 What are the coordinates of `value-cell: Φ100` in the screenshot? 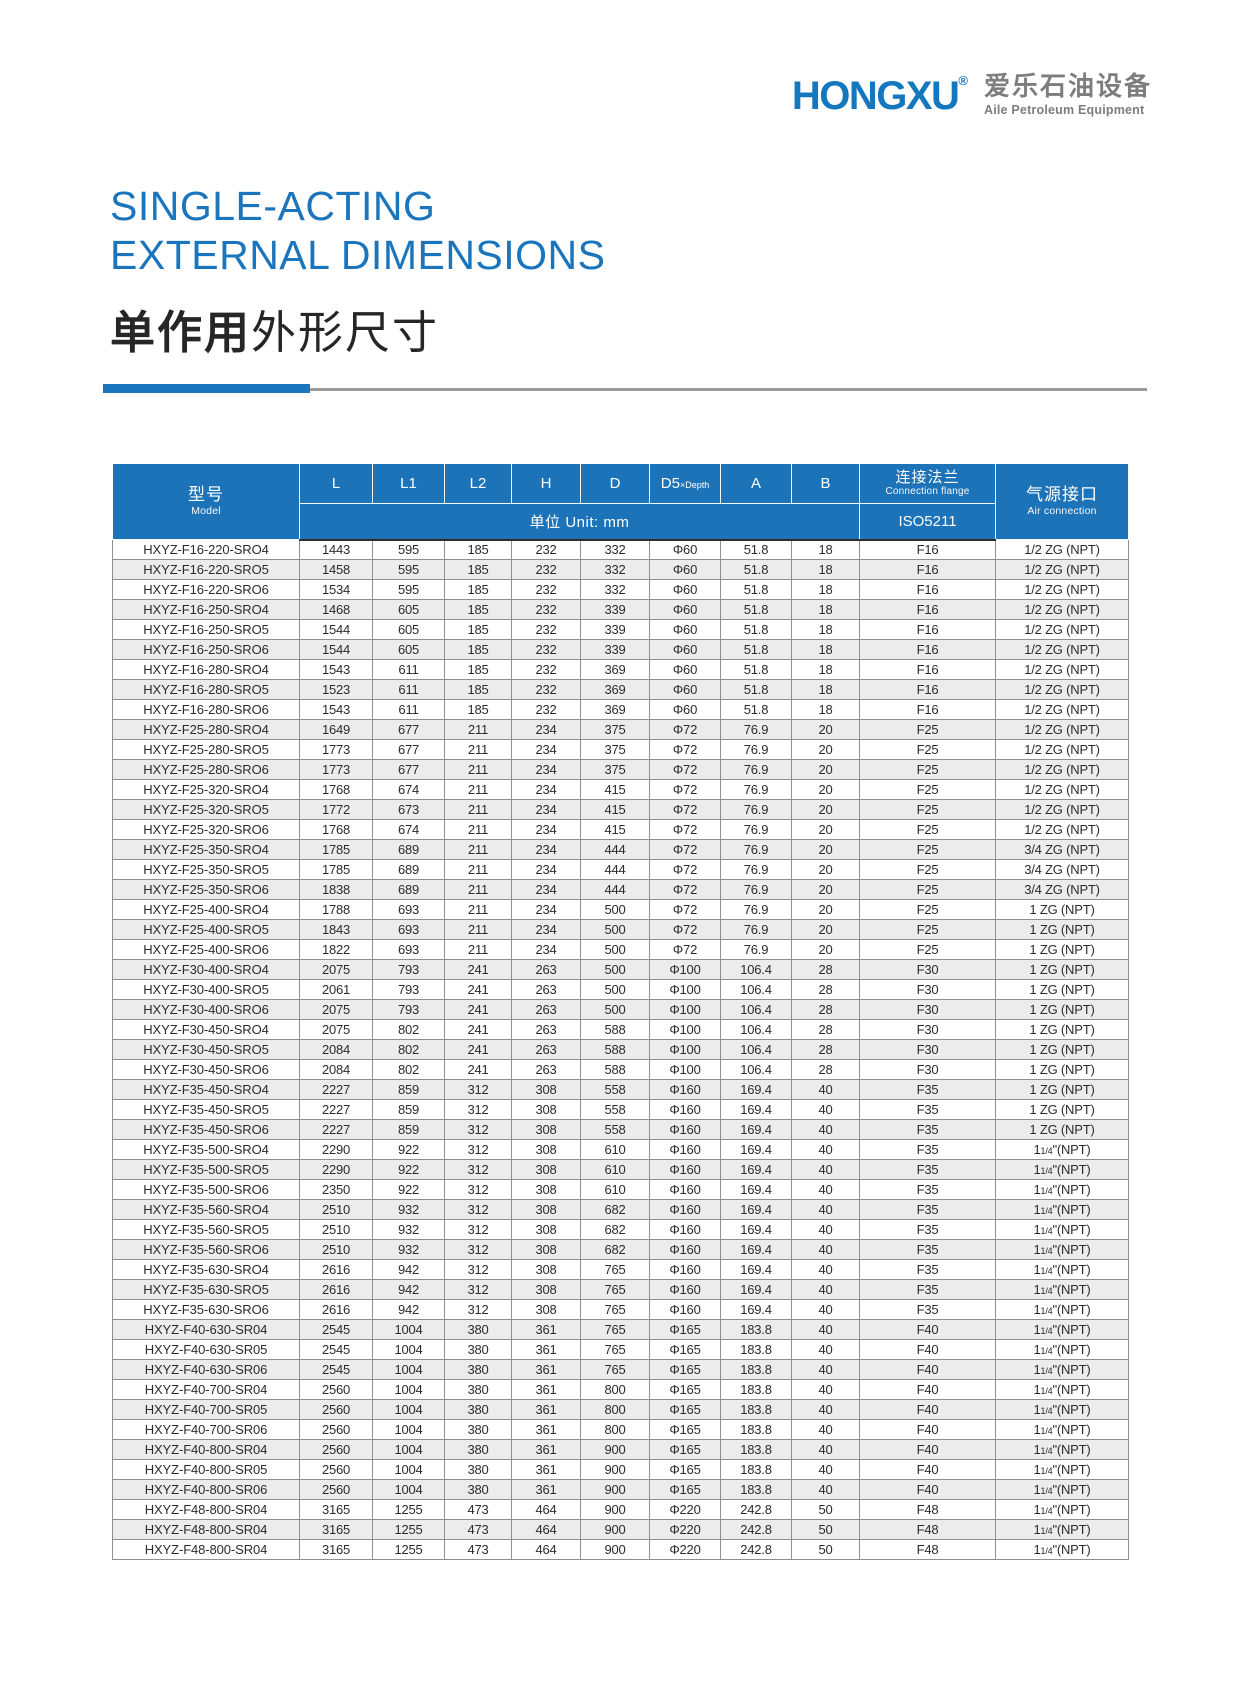 It's located at (685, 989).